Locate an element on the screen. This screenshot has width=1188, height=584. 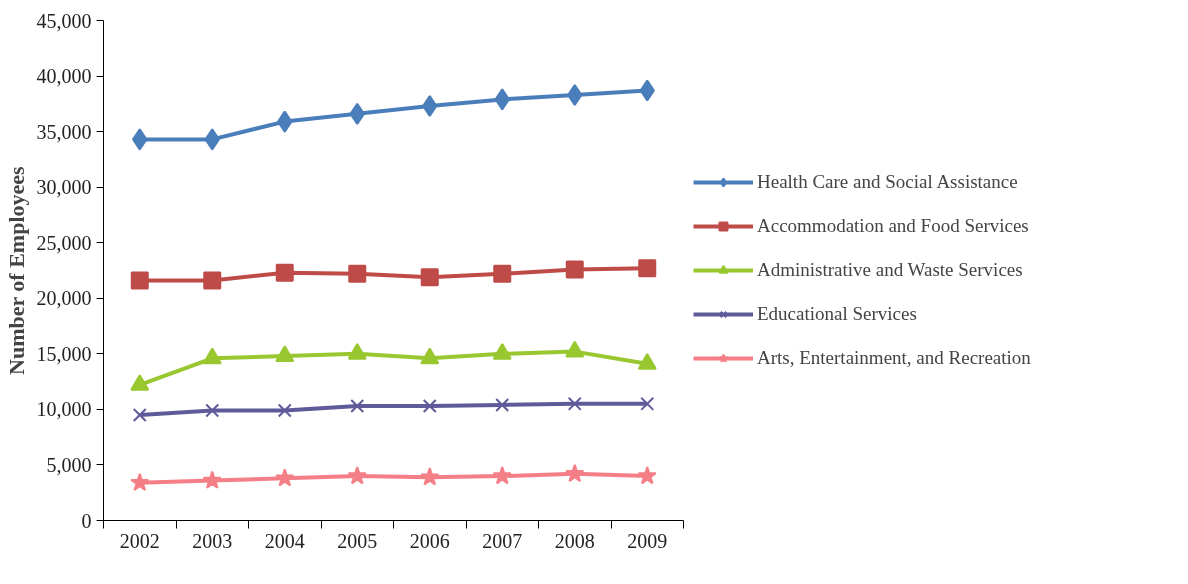
x-tick-label: 2007 is located at coordinates (502, 540).